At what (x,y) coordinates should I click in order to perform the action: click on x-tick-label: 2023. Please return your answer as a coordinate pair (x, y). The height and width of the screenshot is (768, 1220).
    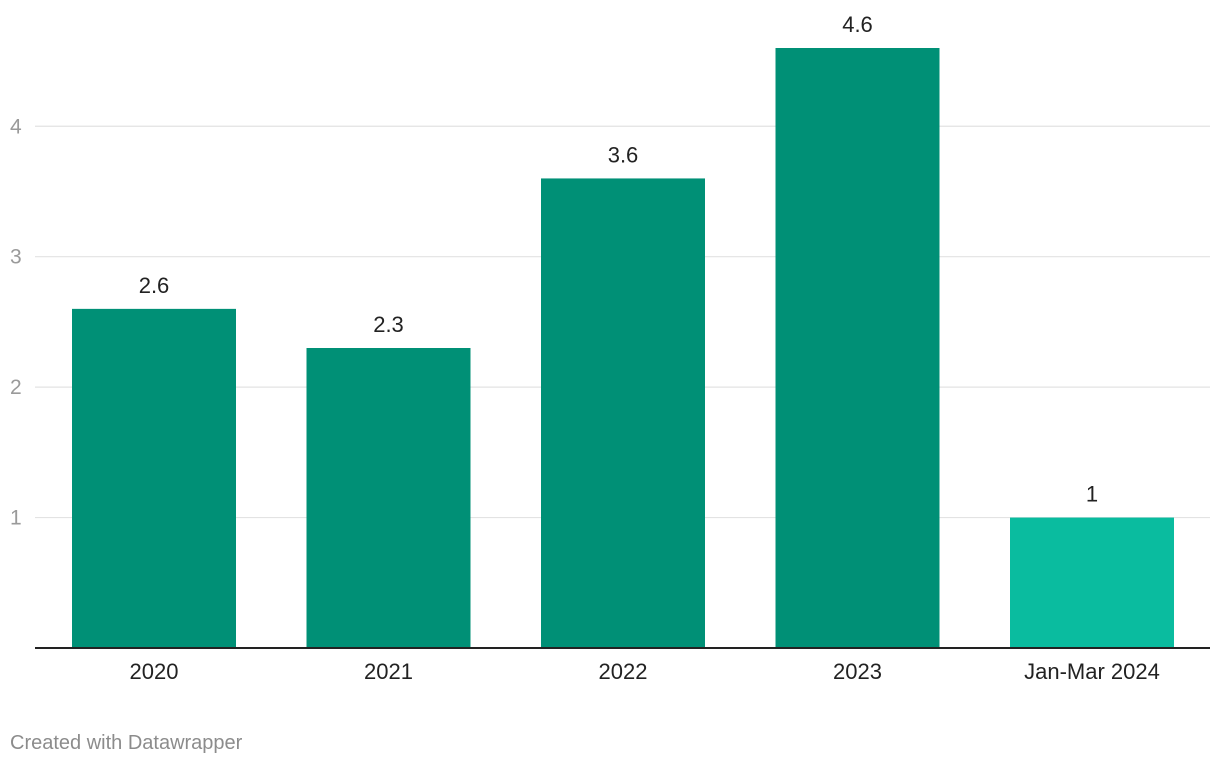
    Looking at the image, I should click on (857, 671).